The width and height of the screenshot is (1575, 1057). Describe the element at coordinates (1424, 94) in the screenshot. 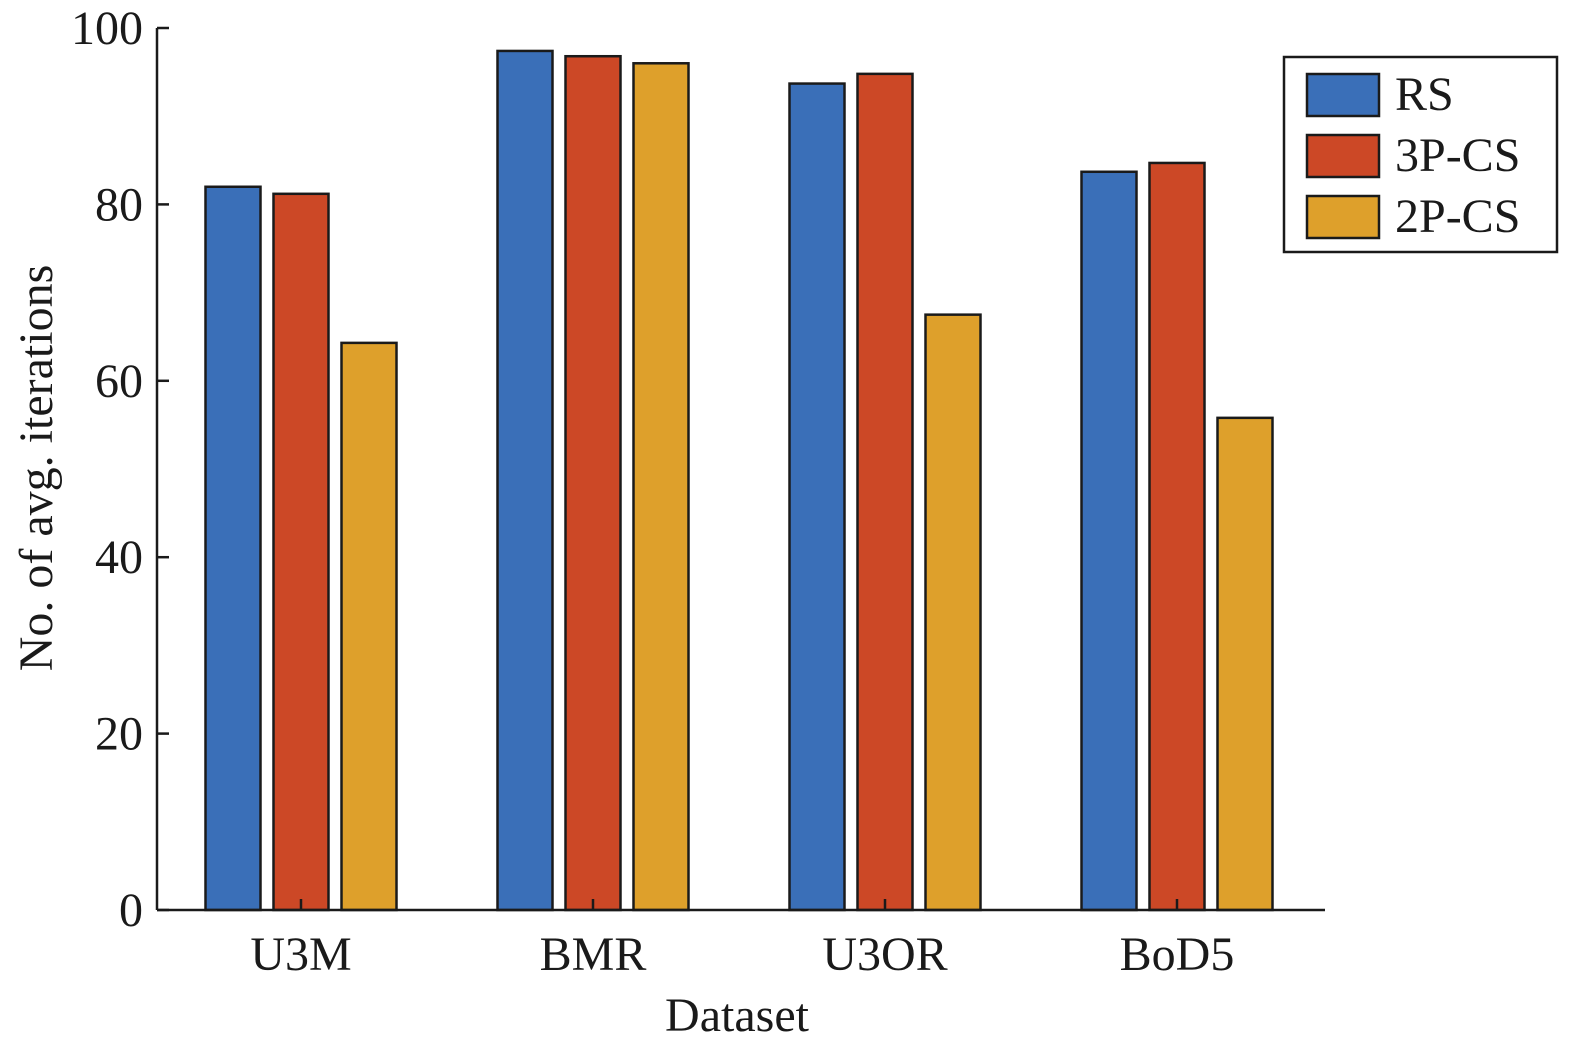

I see `legend-label-rs: RS` at that location.